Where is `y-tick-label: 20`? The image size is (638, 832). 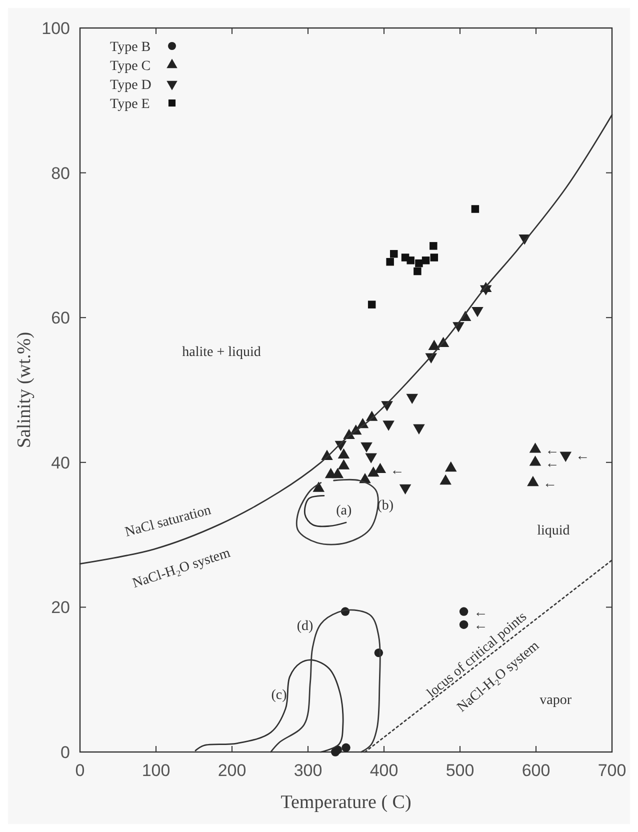 y-tick-label: 20 is located at coordinates (60, 608).